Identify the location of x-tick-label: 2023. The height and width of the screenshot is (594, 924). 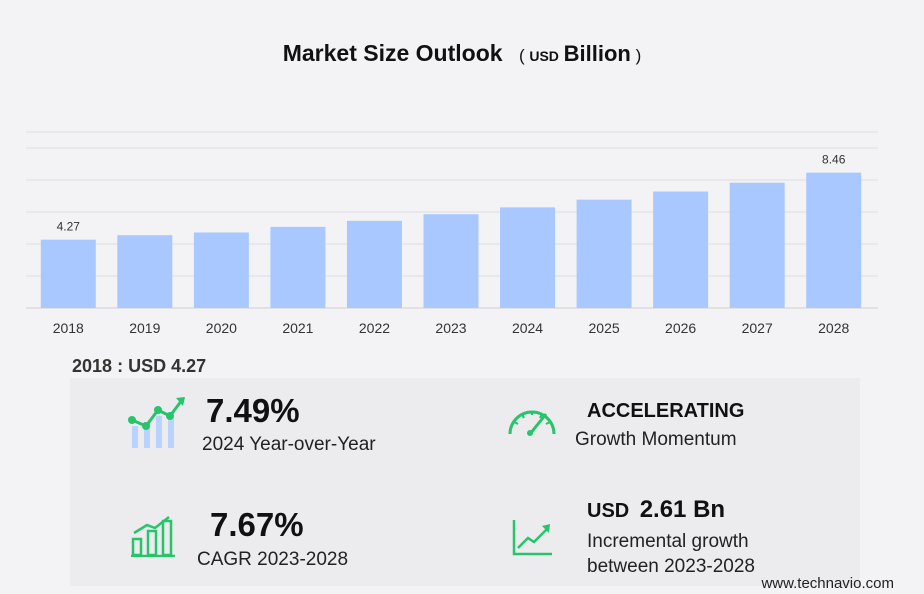
(450, 328).